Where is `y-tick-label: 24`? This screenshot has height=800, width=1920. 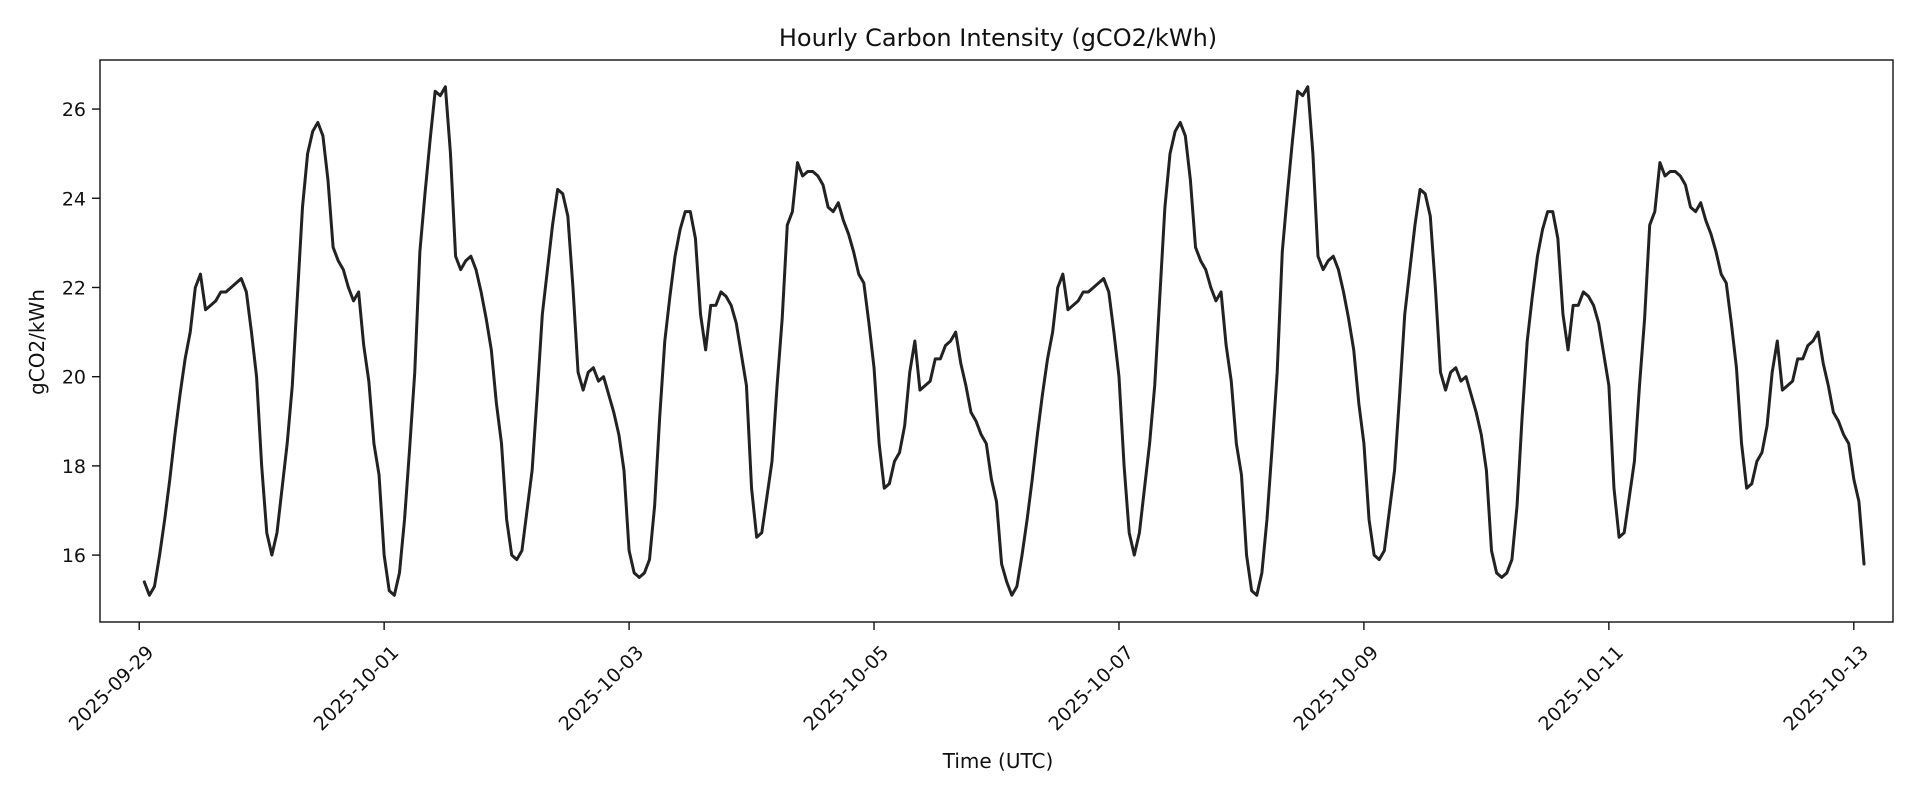 y-tick-label: 24 is located at coordinates (74, 199).